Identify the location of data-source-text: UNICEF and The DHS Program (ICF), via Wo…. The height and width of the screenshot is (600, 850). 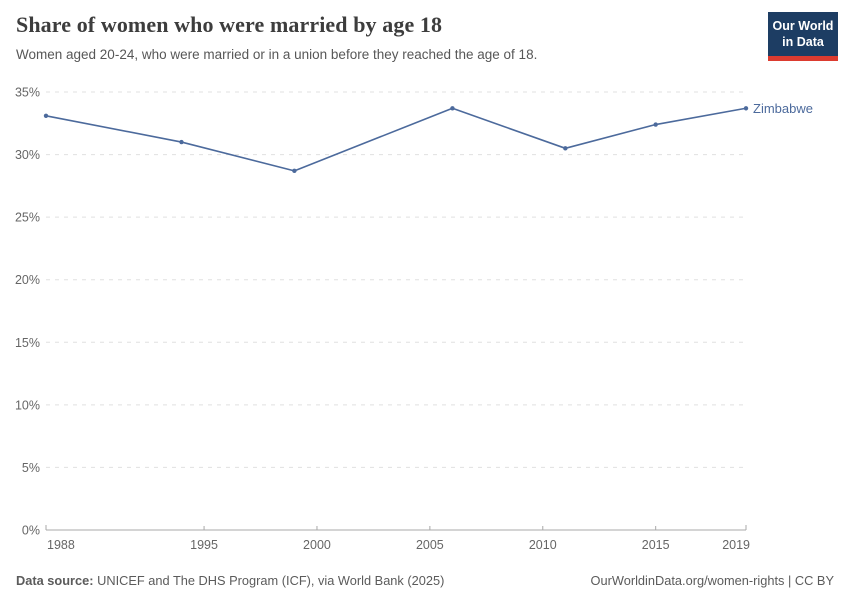
(269, 580).